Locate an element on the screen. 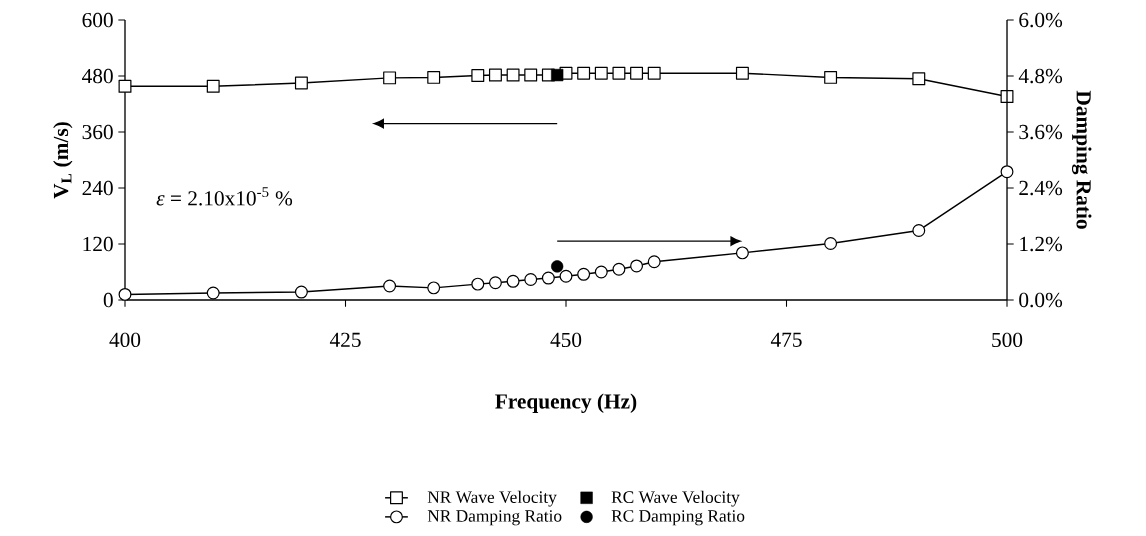 This screenshot has width=1146, height=536. y-tick-label: 120 is located at coordinates (98, 244).